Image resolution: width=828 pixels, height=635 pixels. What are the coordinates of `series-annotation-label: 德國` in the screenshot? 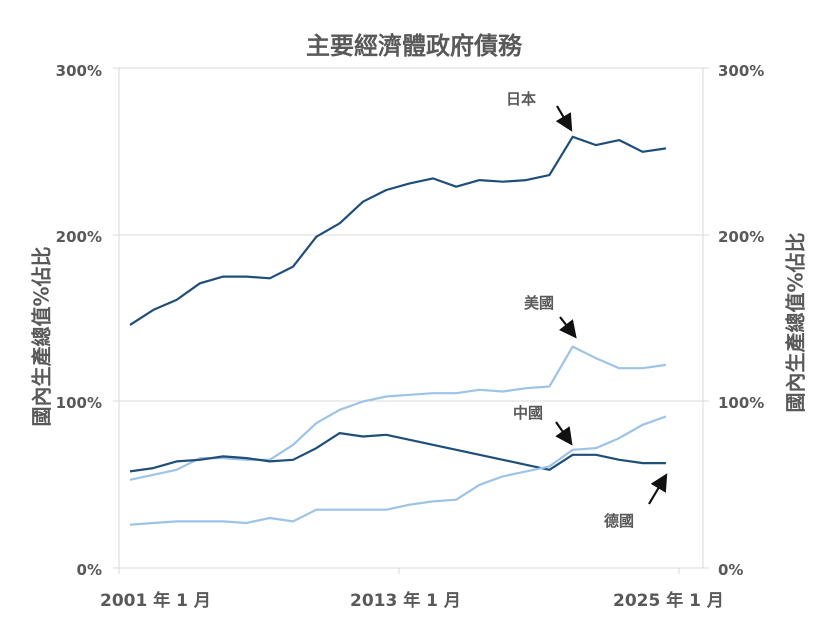 It's located at (619, 521).